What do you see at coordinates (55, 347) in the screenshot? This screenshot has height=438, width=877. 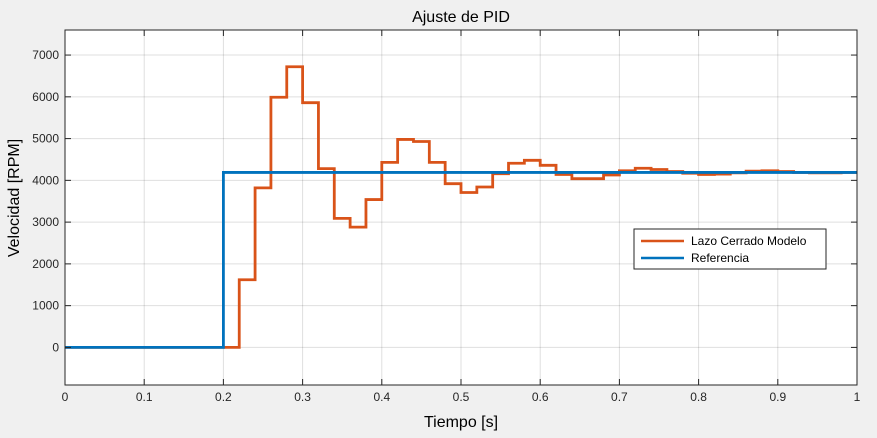 I see `y-tick-label: 0` at bounding box center [55, 347].